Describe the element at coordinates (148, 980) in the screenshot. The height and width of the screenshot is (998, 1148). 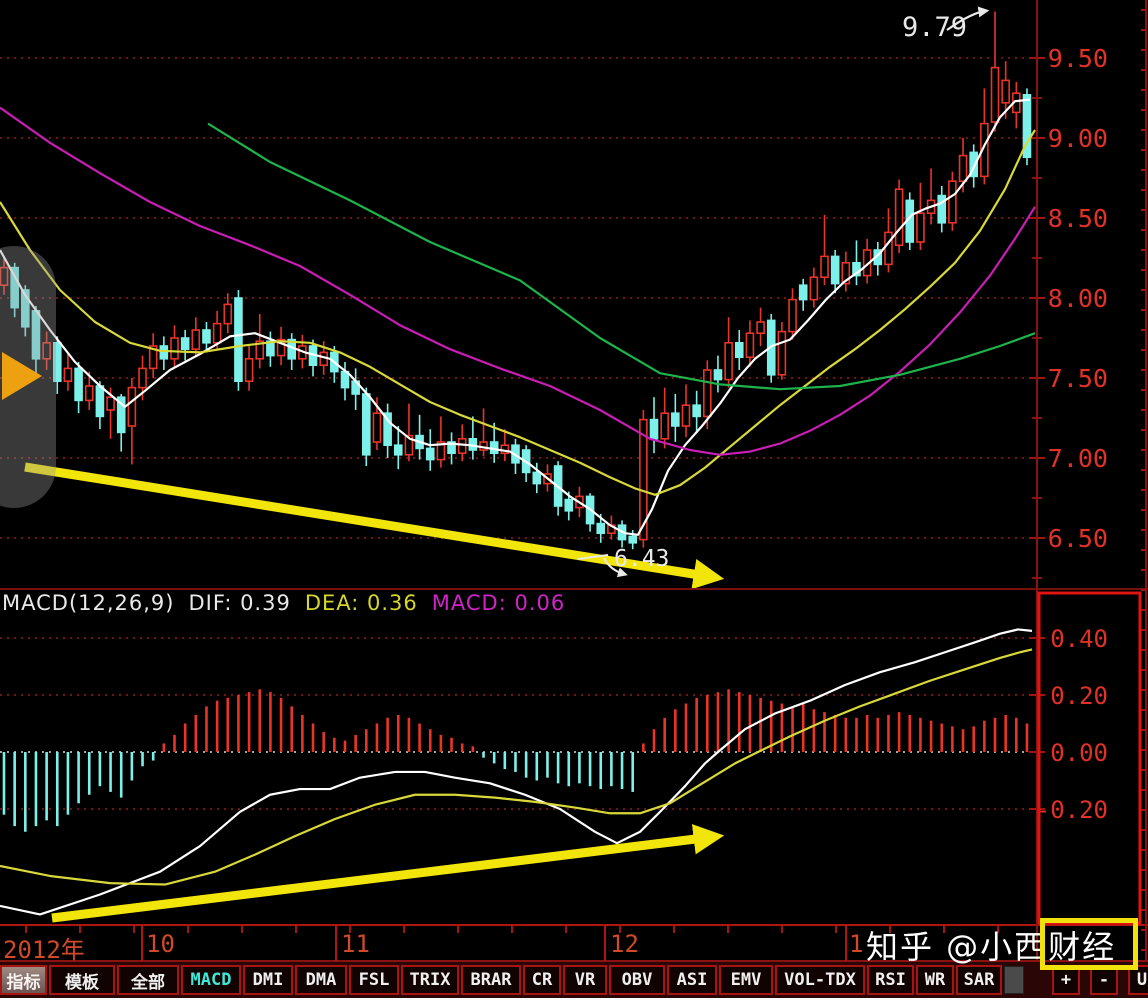
I see `toolbar-tab-全部: 全部` at that location.